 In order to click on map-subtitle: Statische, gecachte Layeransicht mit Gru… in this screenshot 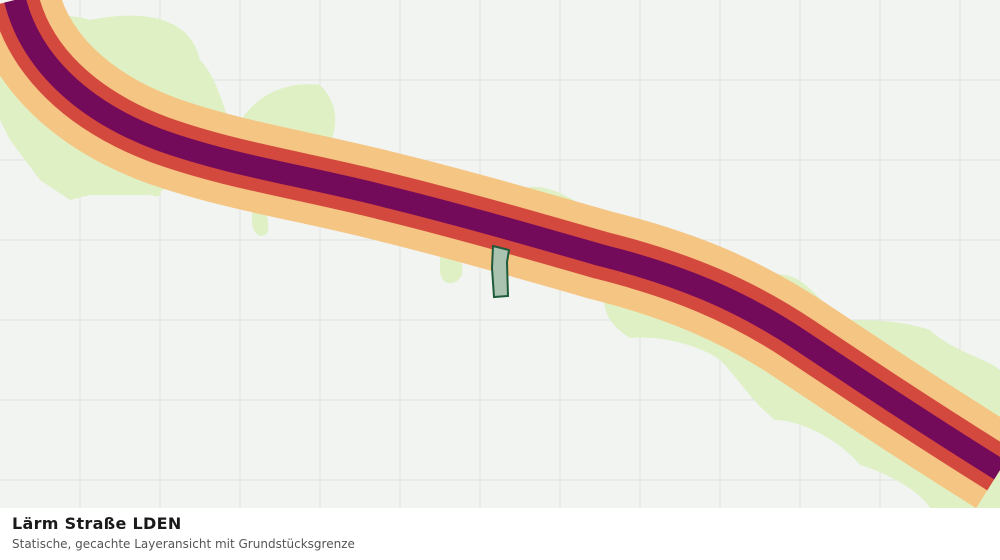, I will do `click(183, 544)`.